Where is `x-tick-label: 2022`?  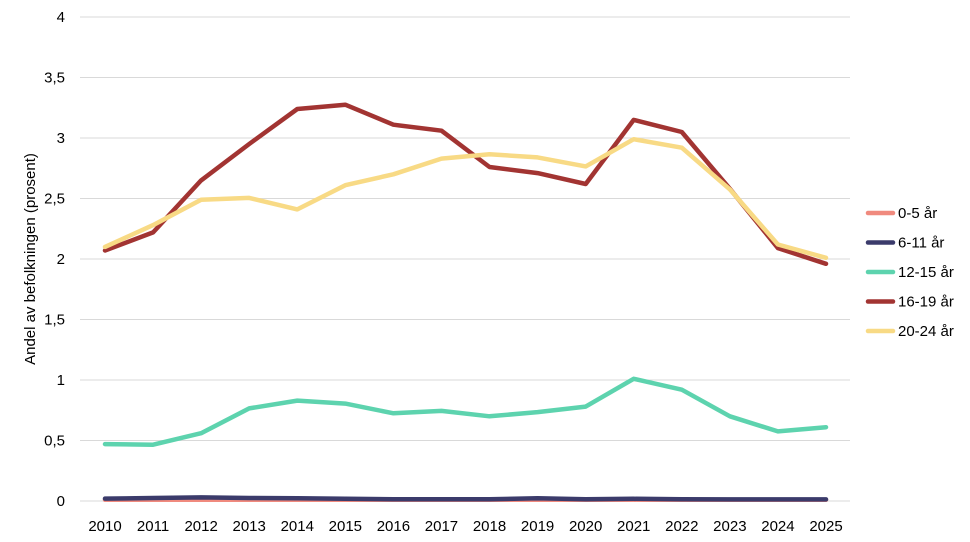 x-tick-label: 2022 is located at coordinates (681, 526).